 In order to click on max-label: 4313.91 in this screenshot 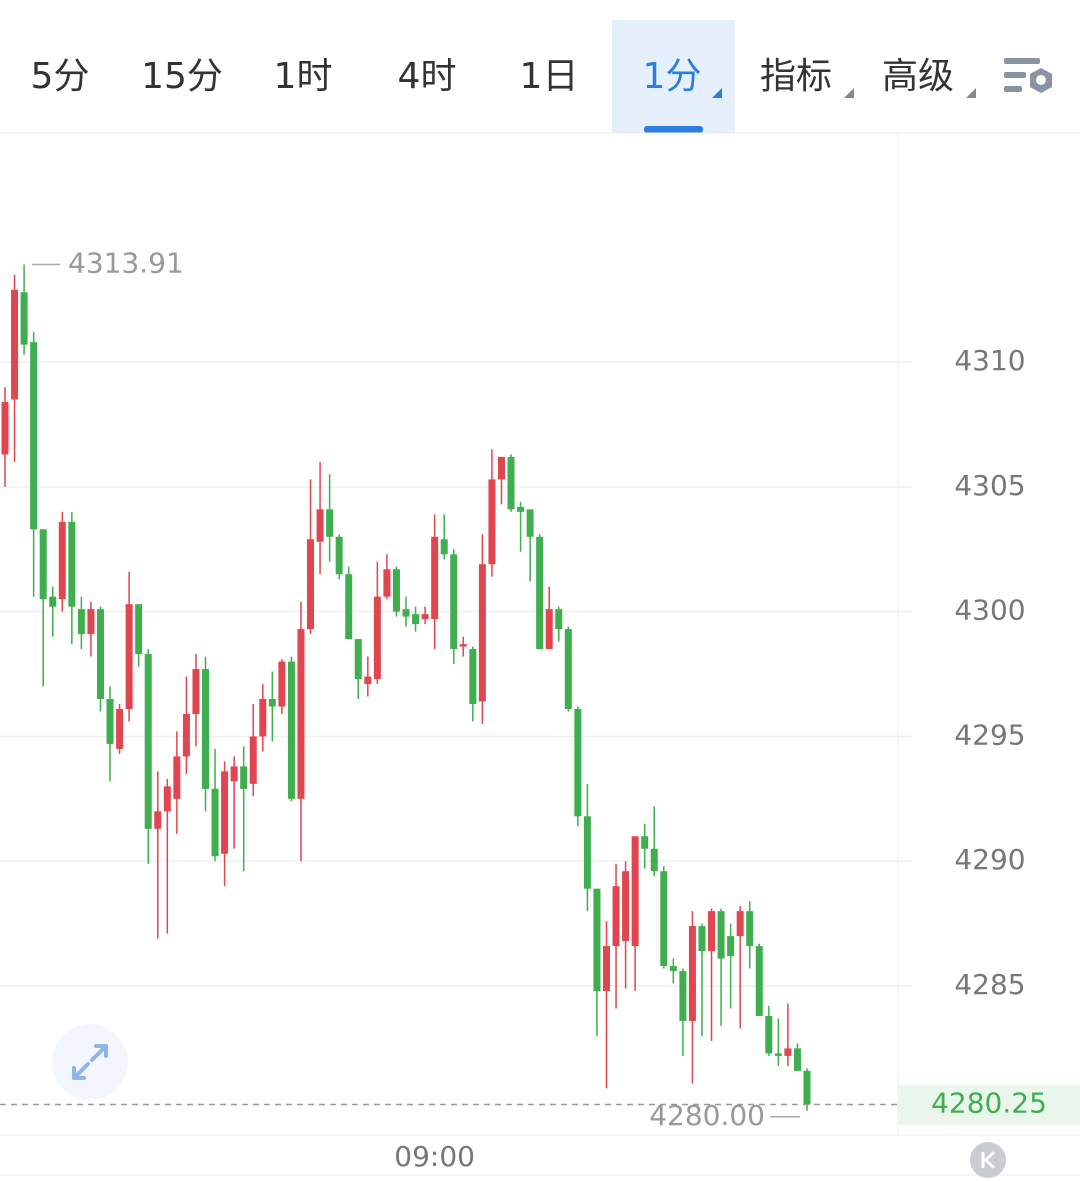, I will do `click(126, 263)`.